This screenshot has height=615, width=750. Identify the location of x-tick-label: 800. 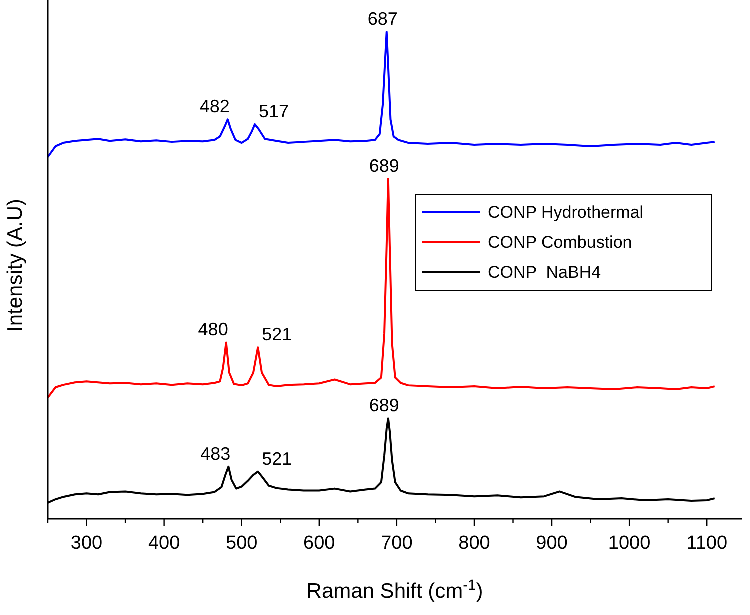
(474, 543).